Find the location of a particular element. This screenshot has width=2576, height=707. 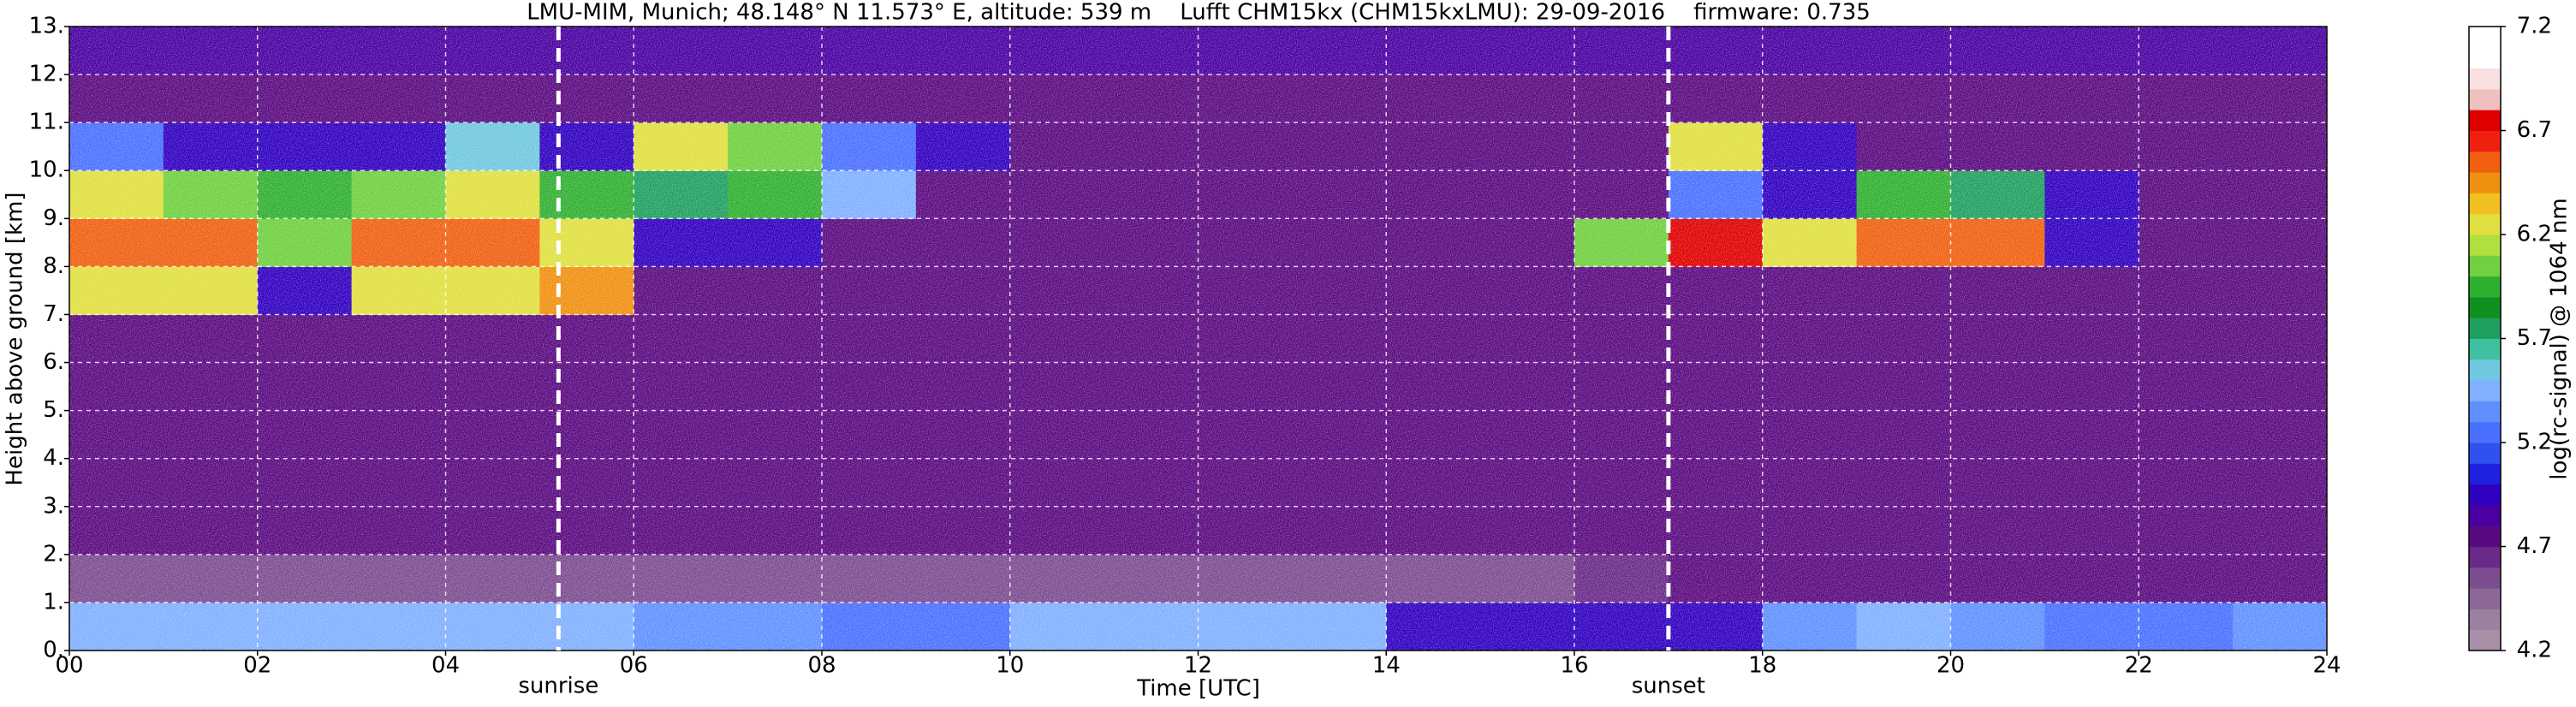

annotation-label: sunrise is located at coordinates (558, 686).